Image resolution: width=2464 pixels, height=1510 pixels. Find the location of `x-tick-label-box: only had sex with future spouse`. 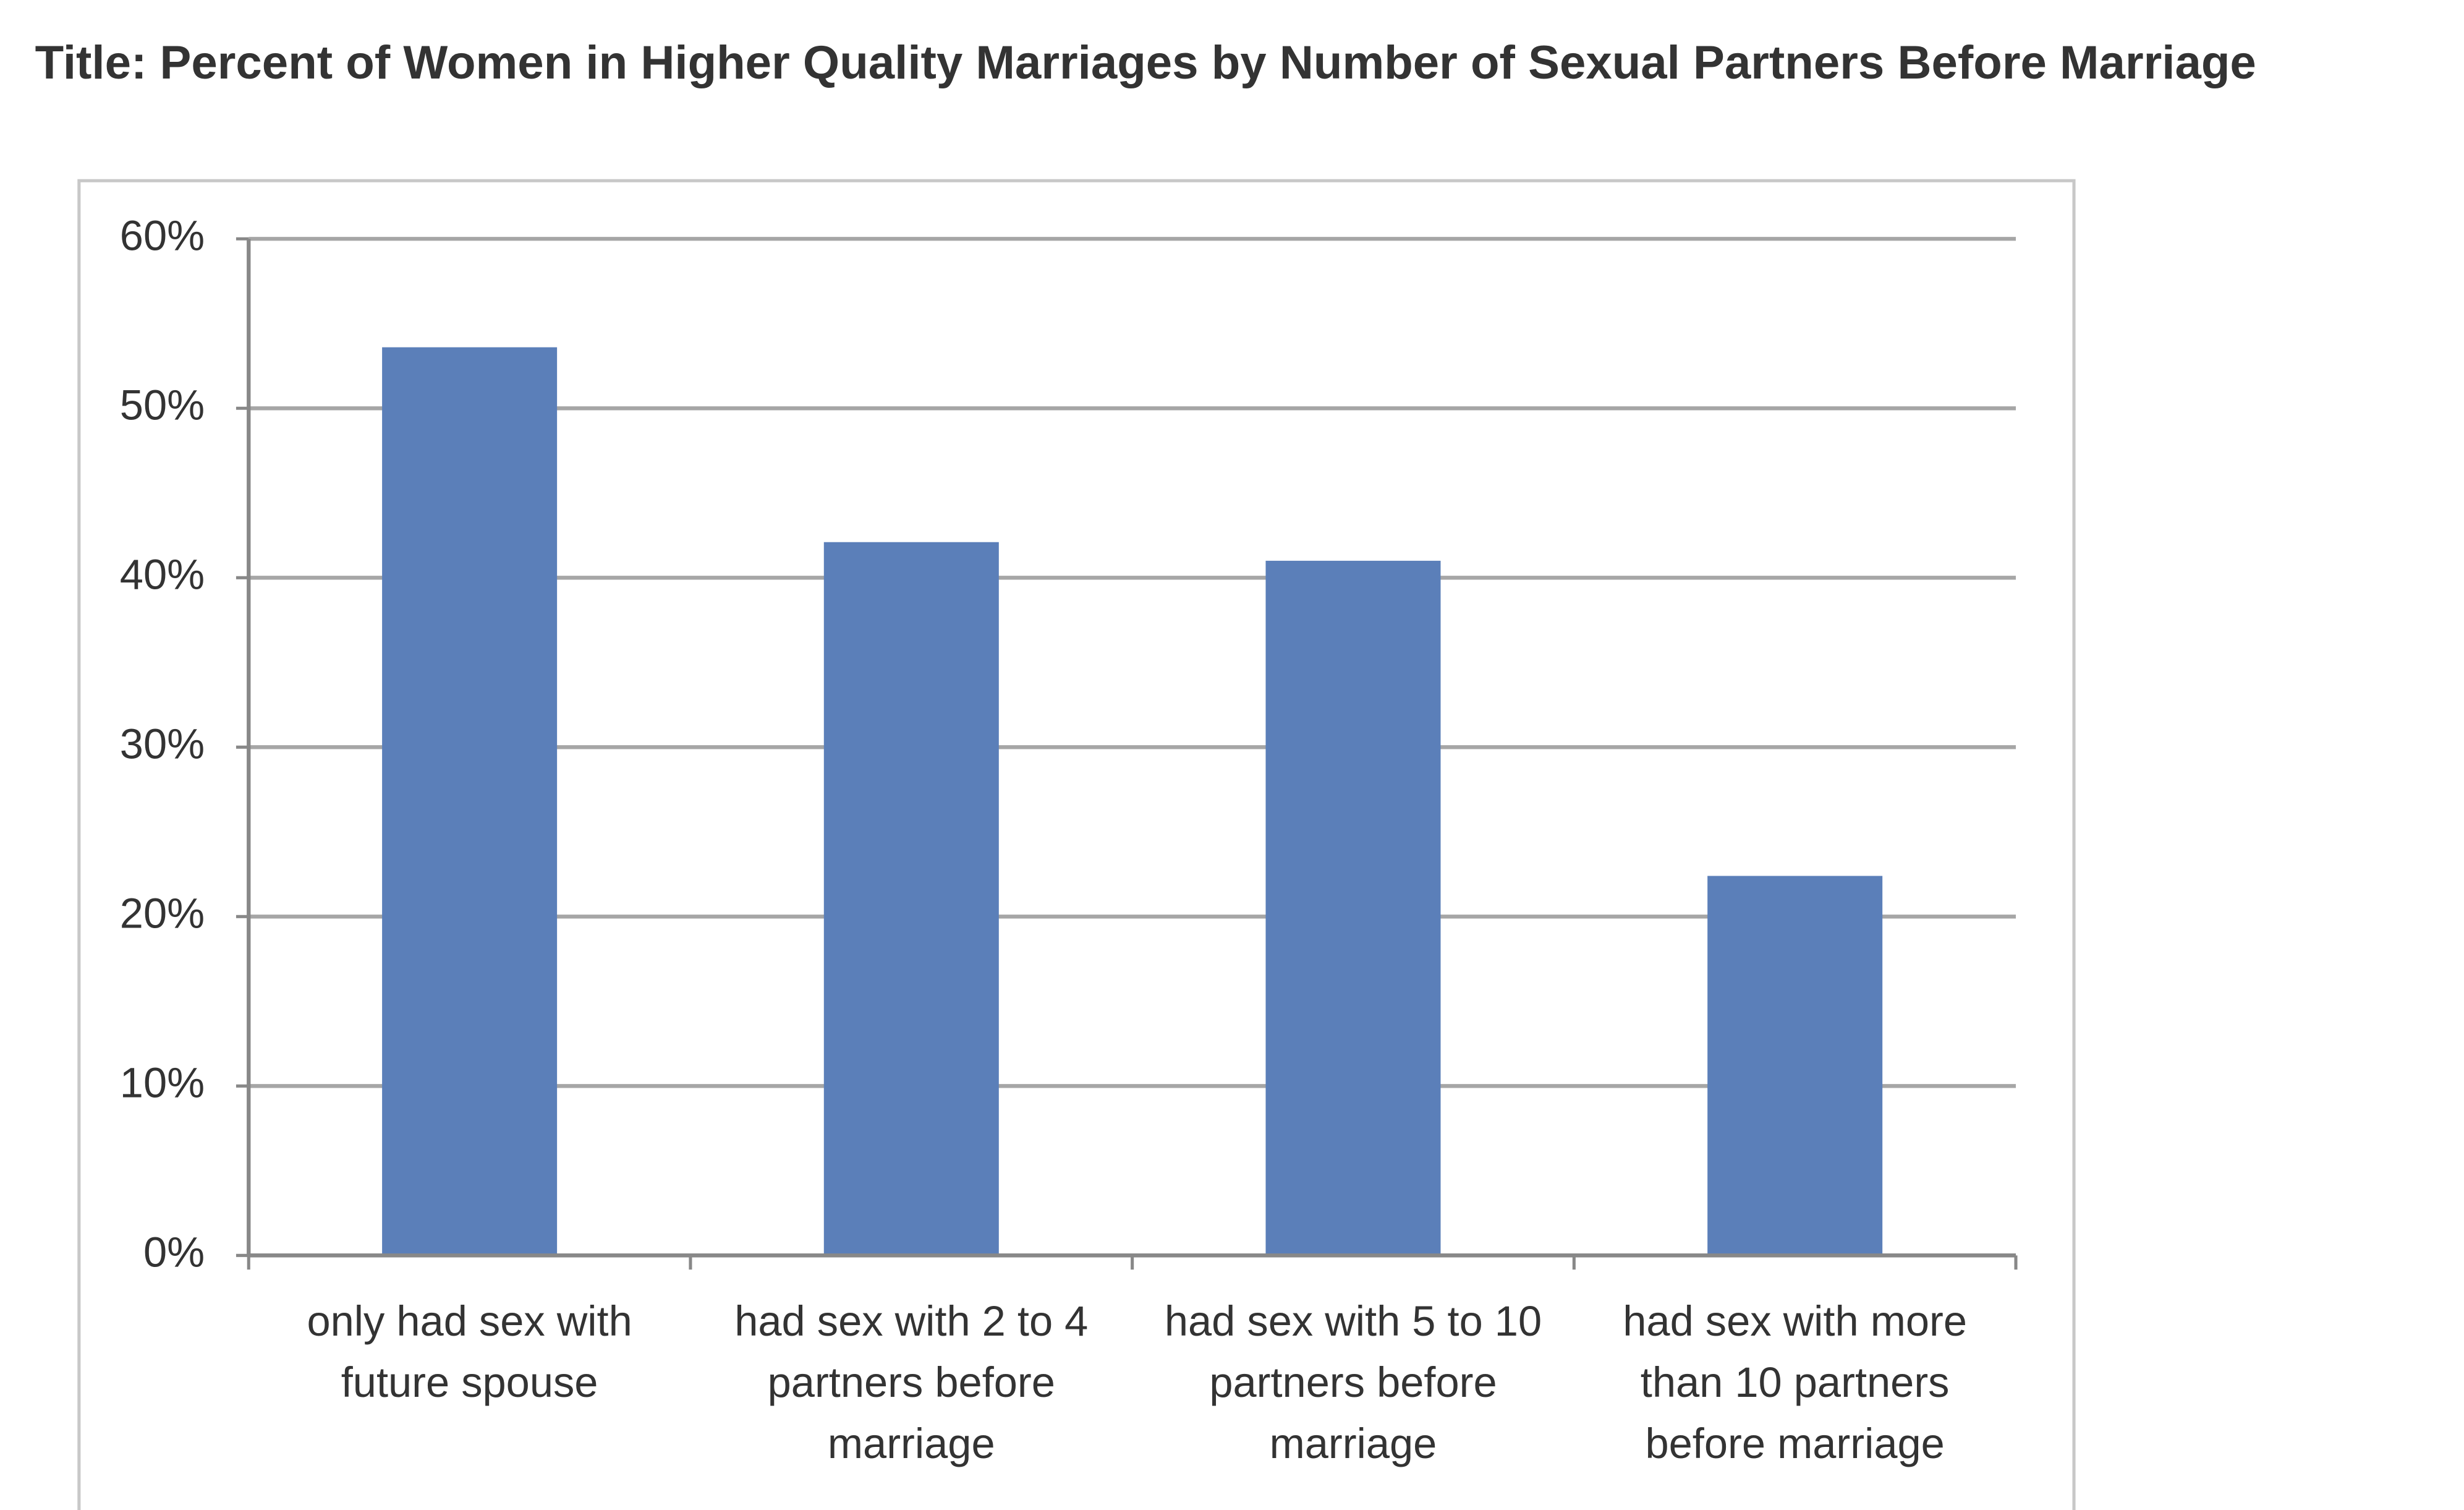

x-tick-label-box: only had sex with future spouse is located at coordinates (469, 1352).